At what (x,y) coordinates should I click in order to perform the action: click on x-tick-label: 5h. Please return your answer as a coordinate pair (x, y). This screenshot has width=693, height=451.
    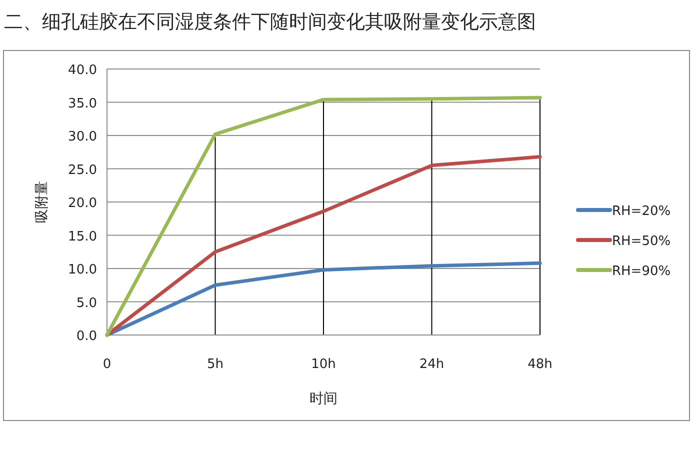
    Looking at the image, I should click on (215, 364).